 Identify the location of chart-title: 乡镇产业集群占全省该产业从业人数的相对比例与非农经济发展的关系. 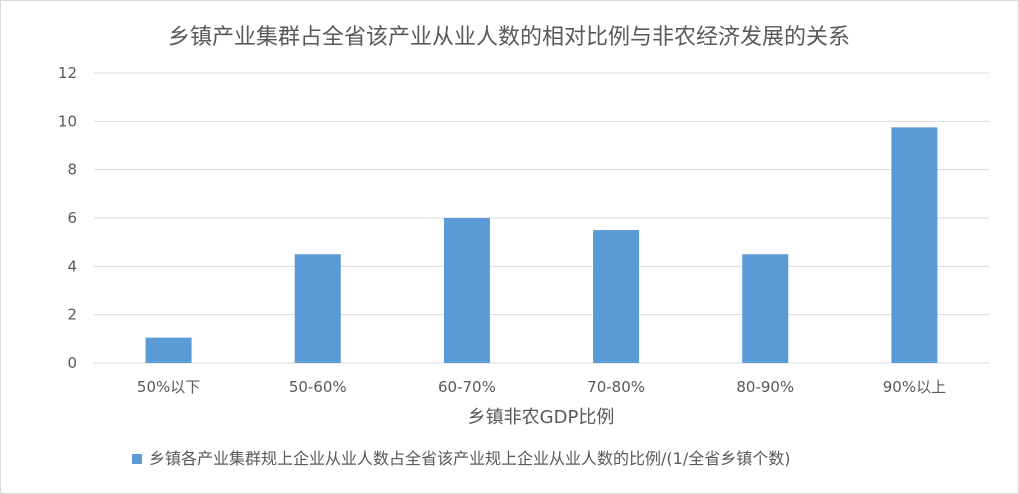
(509, 37).